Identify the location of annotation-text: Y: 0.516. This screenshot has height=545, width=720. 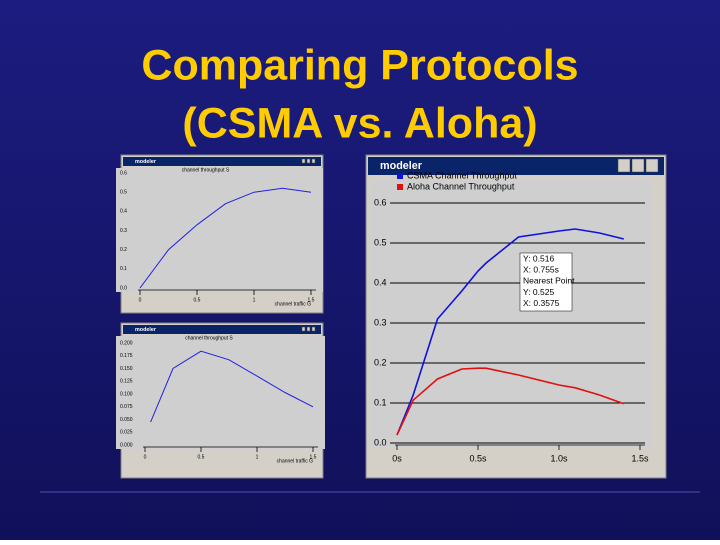
(538, 258).